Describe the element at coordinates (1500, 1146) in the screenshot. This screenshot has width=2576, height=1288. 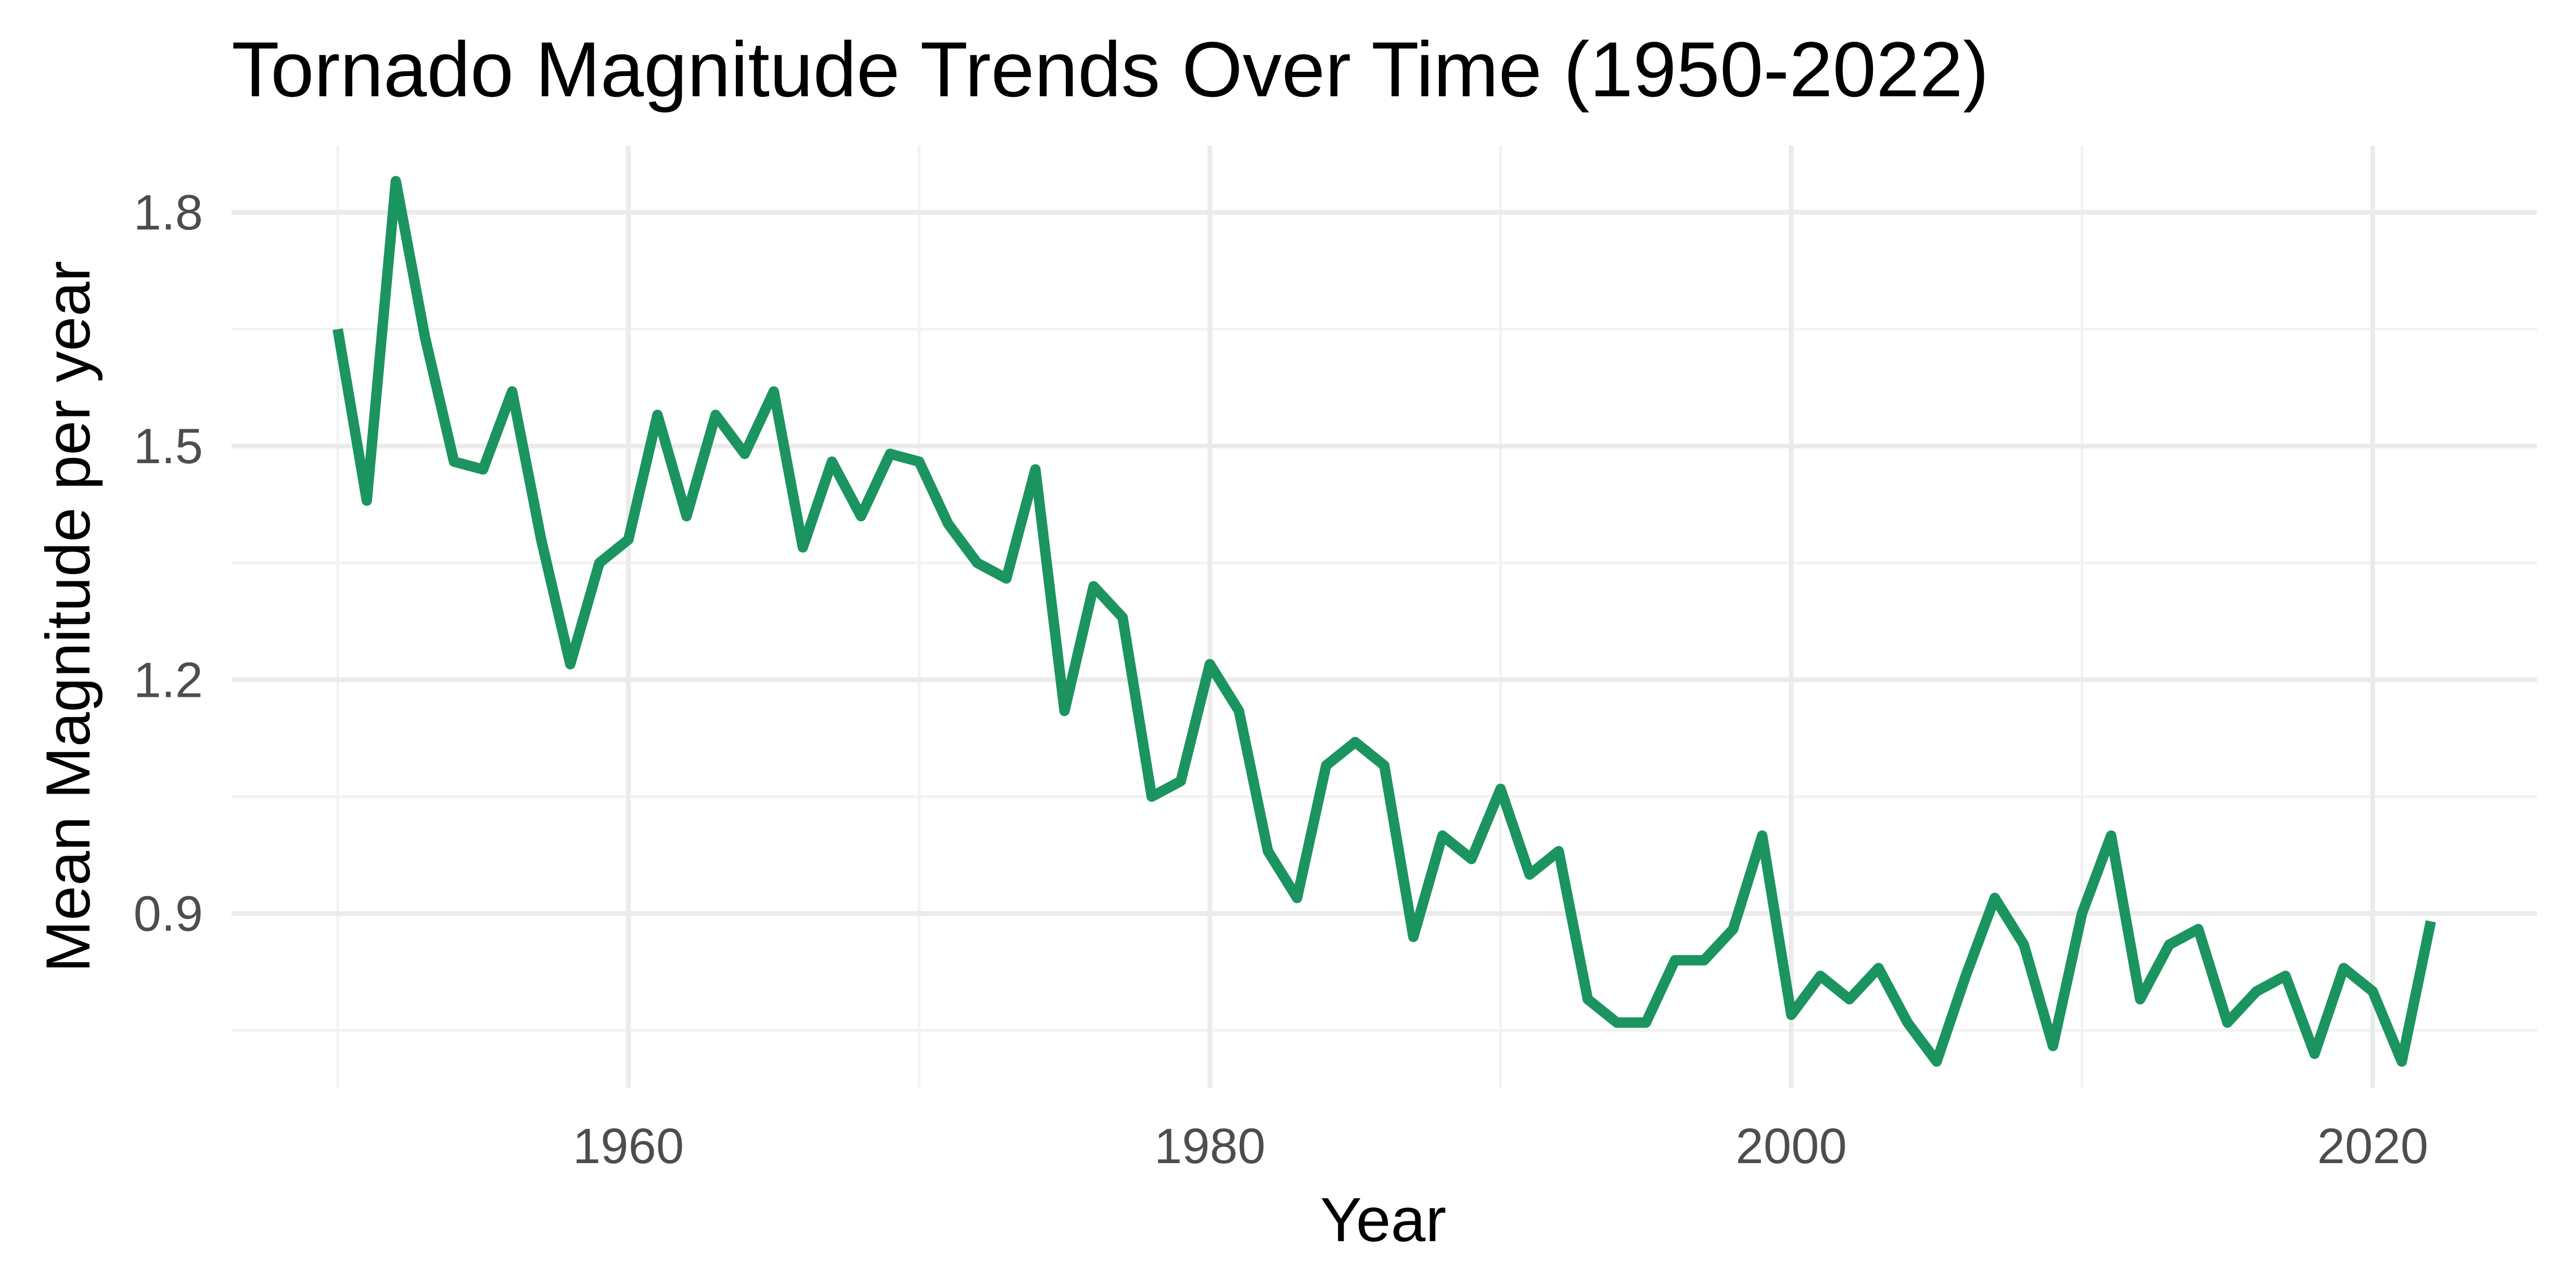
I see `x-axis-tick-labels: 1960 1980 2000 2020` at that location.